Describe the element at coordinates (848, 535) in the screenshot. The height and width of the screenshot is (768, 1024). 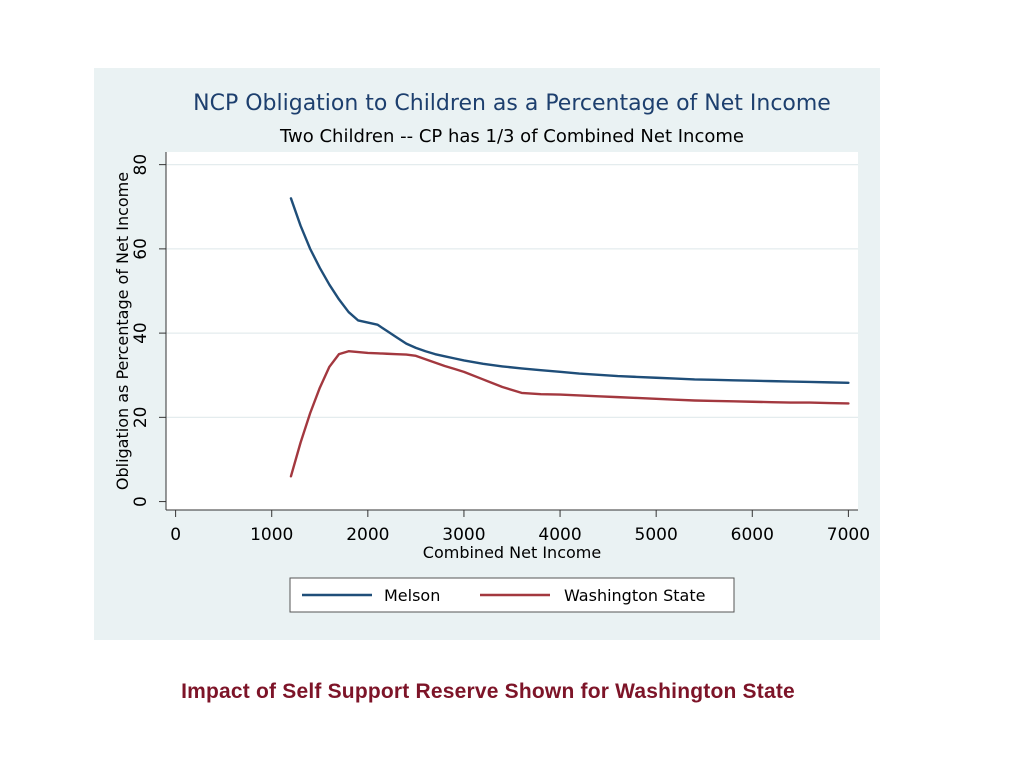
I see `x-tick-label-7000: 7000` at that location.